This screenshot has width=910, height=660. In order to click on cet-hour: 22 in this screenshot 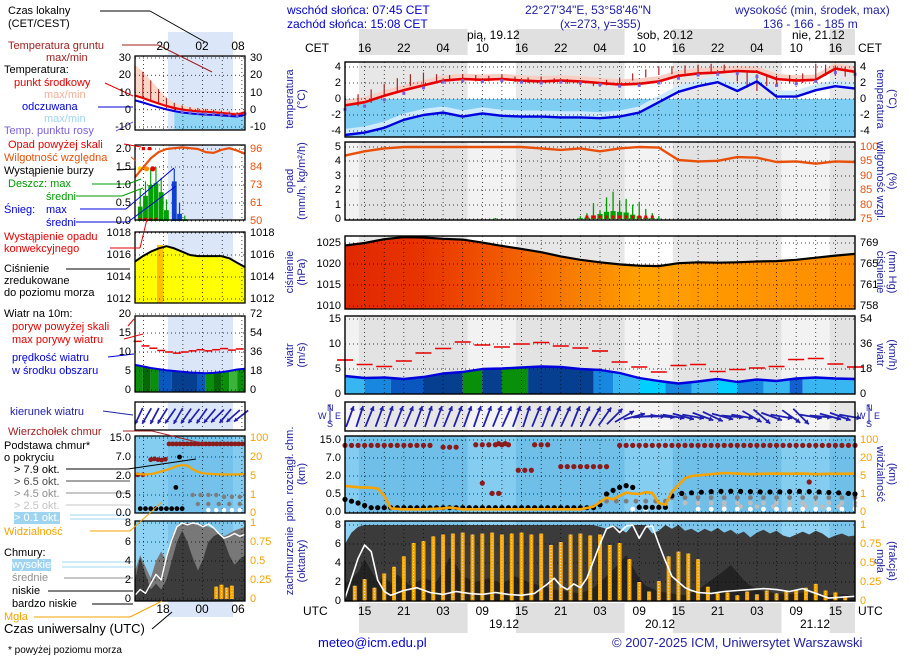, I will do `click(718, 48)`.